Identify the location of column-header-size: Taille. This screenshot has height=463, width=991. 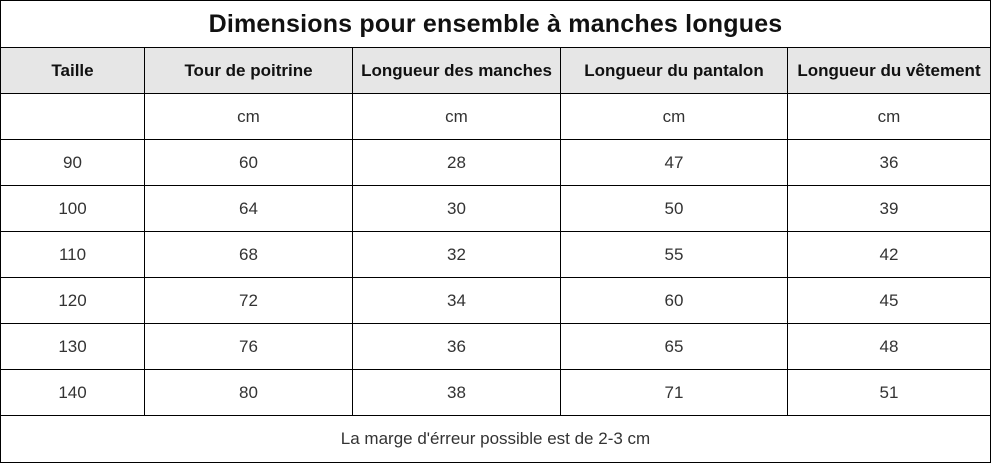
(73, 70).